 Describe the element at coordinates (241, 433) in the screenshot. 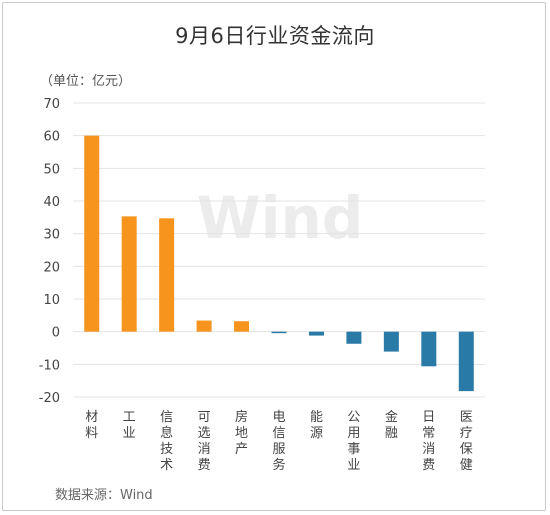

I see `x-tick-label: 房地产` at that location.